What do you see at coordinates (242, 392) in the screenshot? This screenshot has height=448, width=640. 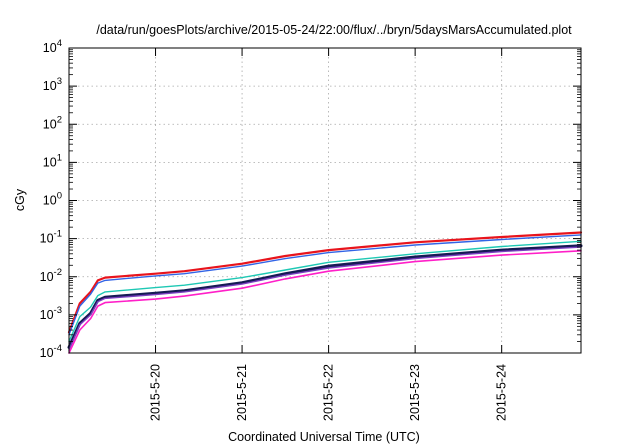 I see `x-tick-label: 2015-5-21` at bounding box center [242, 392].